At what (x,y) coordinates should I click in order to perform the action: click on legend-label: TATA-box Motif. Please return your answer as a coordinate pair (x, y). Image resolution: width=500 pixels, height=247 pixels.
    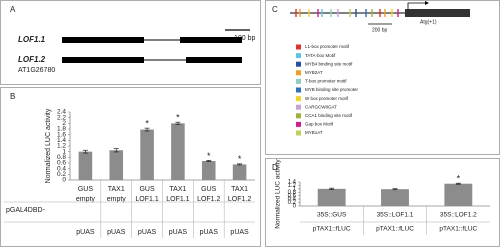
    Looking at the image, I should click on (320, 55).